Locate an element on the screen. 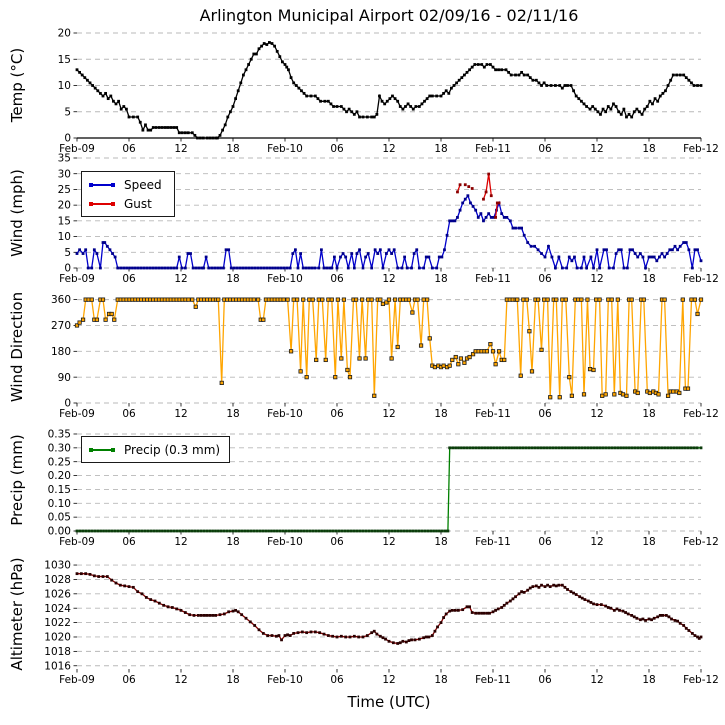 The width and height of the screenshot is (725, 725). precip-series-markers is located at coordinates (389, 489).